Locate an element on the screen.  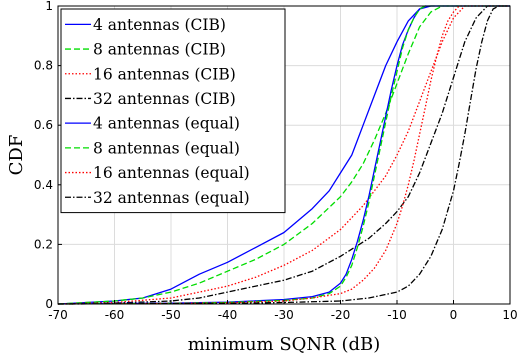
x-tick-label: -30 is located at coordinates (284, 315).